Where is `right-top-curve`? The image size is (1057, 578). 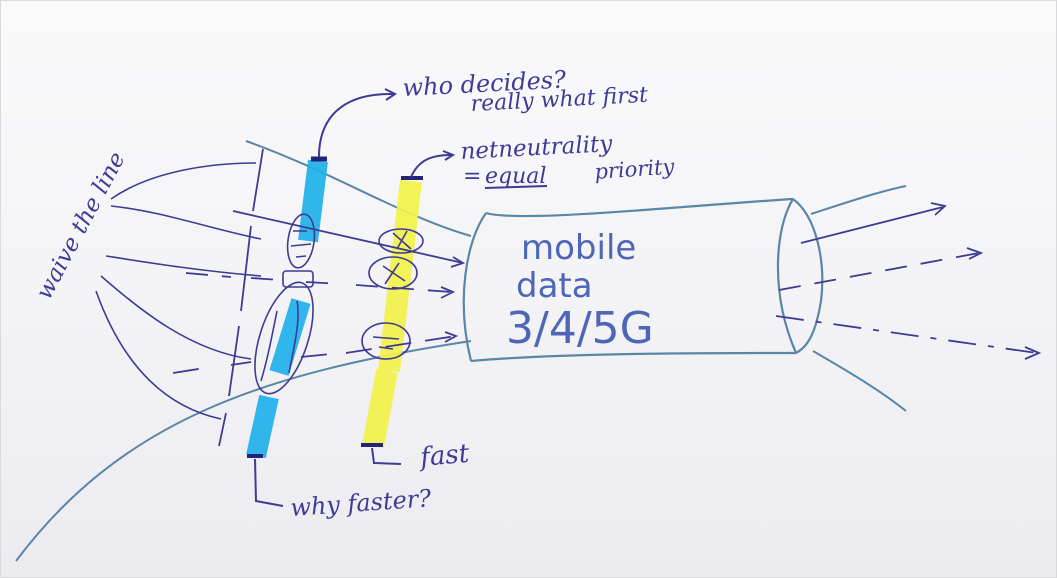 right-top-curve is located at coordinates (858, 200).